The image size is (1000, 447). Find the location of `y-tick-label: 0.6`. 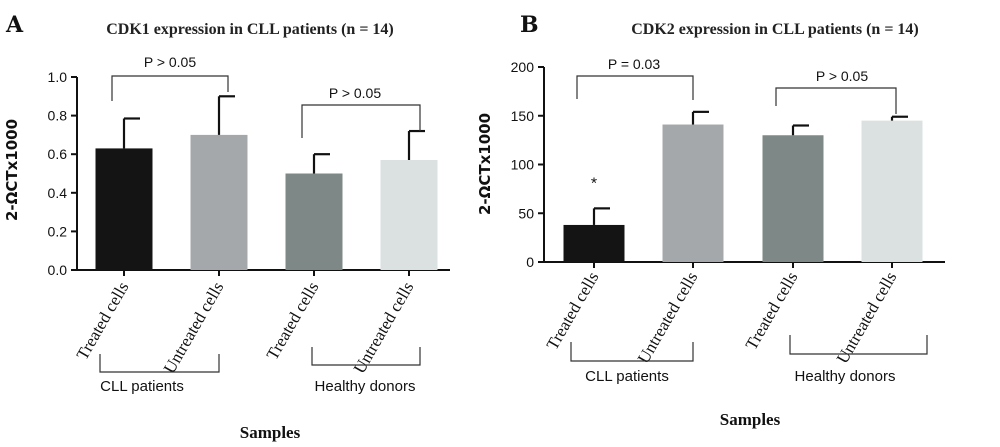

y-tick-label: 0.6 is located at coordinates (58, 154).